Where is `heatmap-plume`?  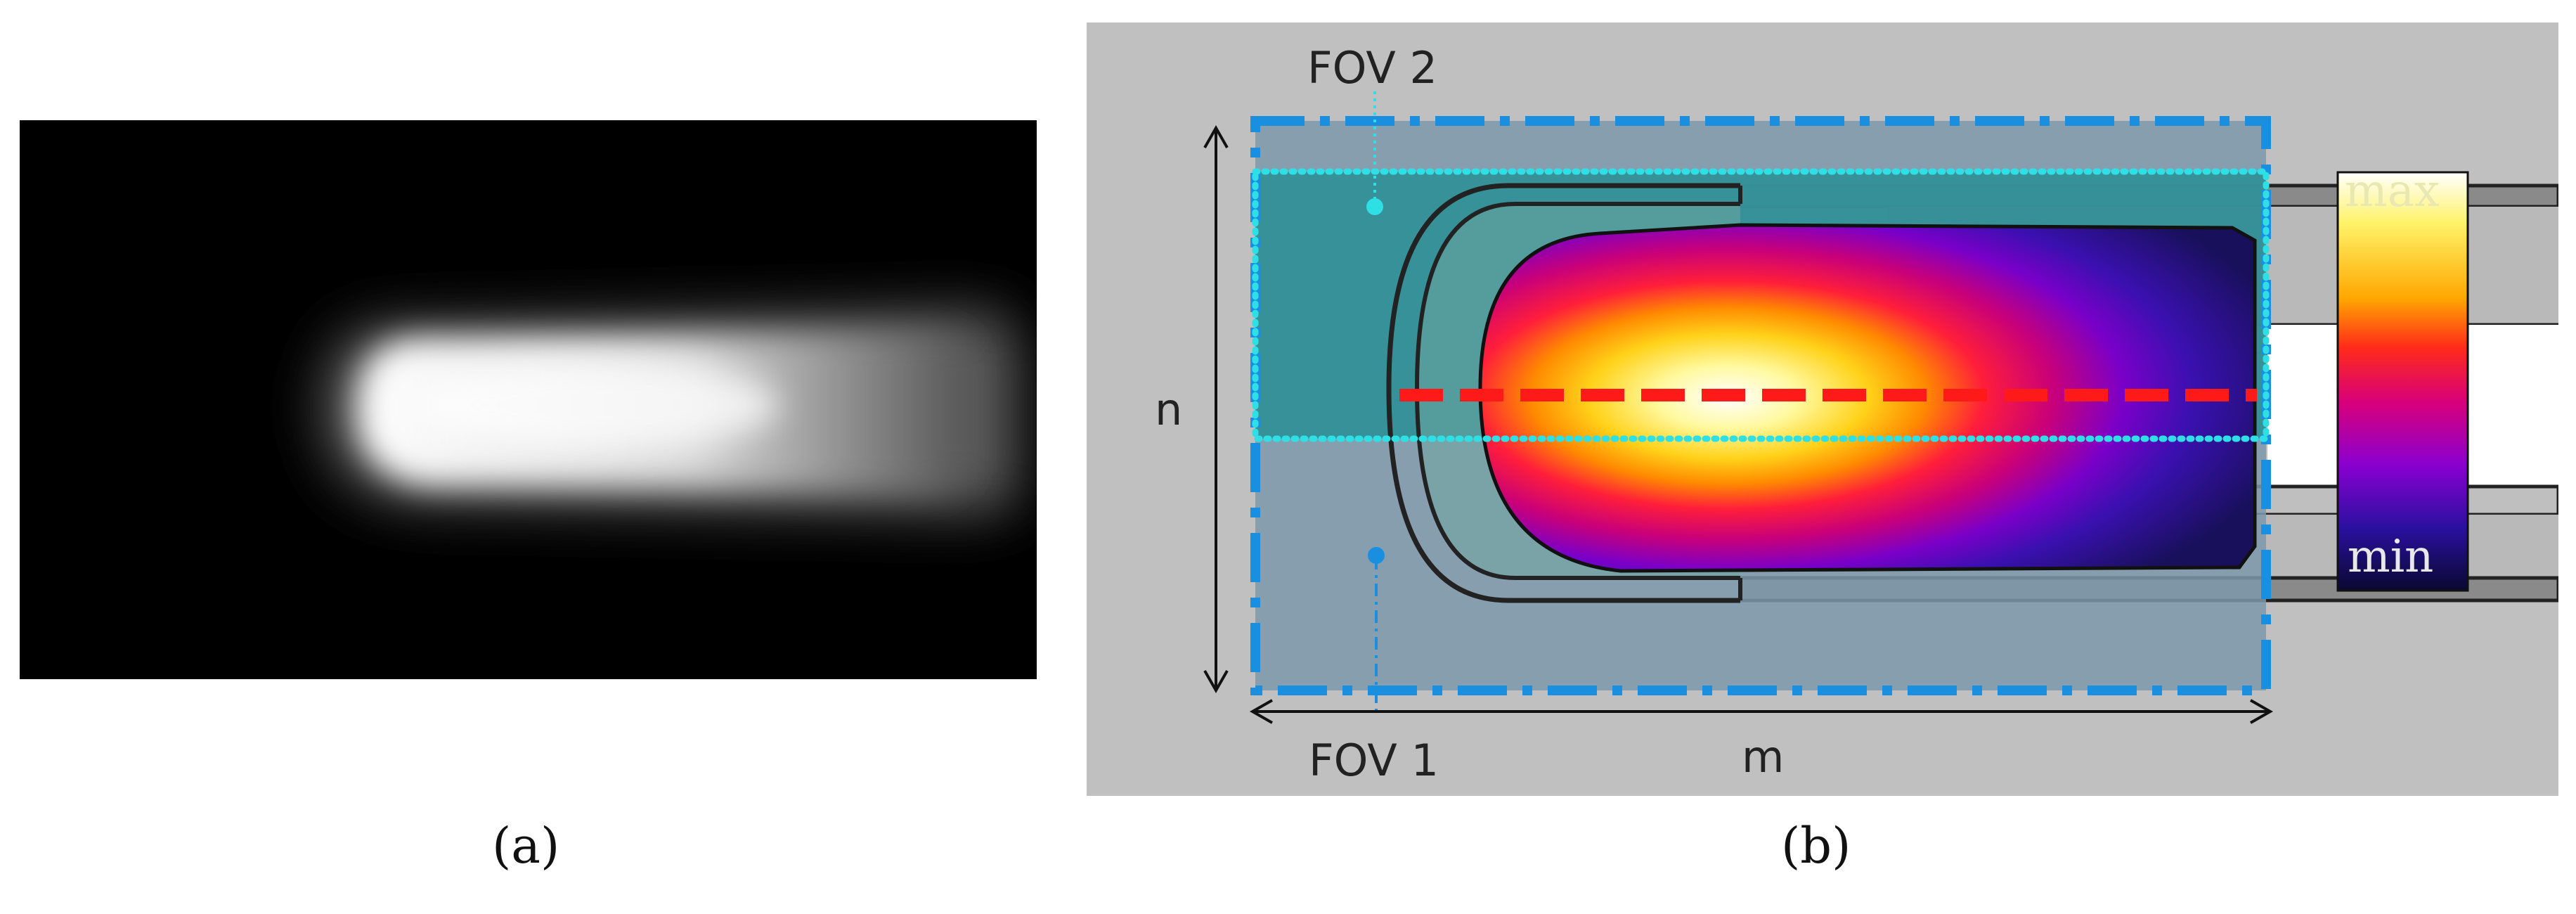
heatmap-plume is located at coordinates (1868, 398).